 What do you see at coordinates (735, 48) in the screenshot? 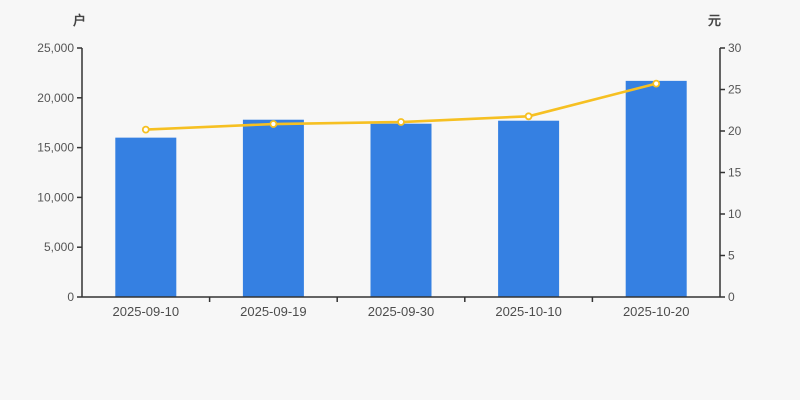
I see `right-axis-tick-label: 30` at bounding box center [735, 48].